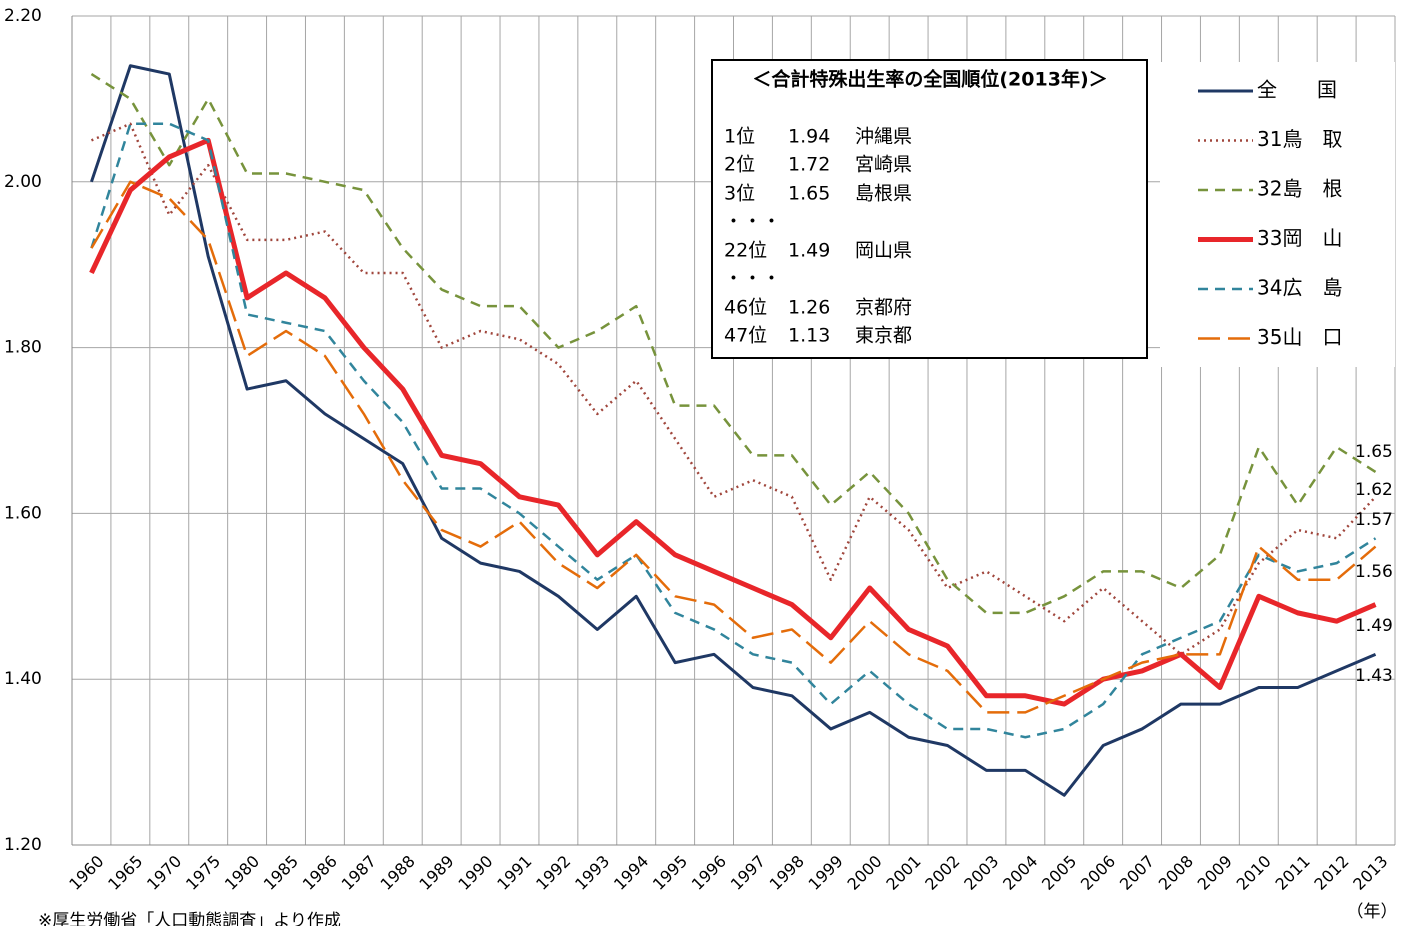 The image size is (1411, 926). Describe the element at coordinates (1299, 139) in the screenshot. I see `legend-label: 31鳥 取` at that location.